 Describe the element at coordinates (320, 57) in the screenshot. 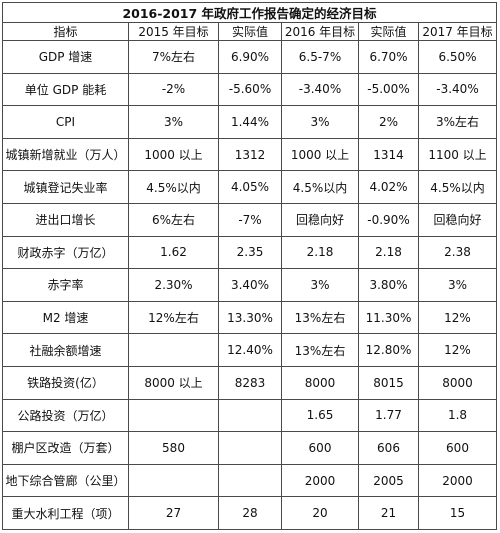

I see `table-cell: 6.5-7%` at that location.